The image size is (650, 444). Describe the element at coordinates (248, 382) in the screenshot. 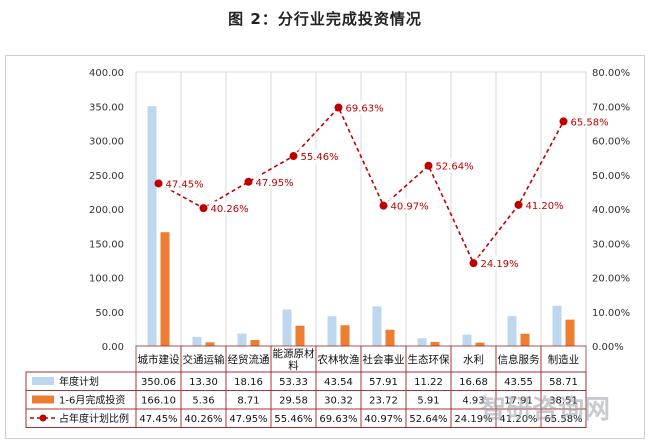

I see `table-value-label: 18.16` at that location.